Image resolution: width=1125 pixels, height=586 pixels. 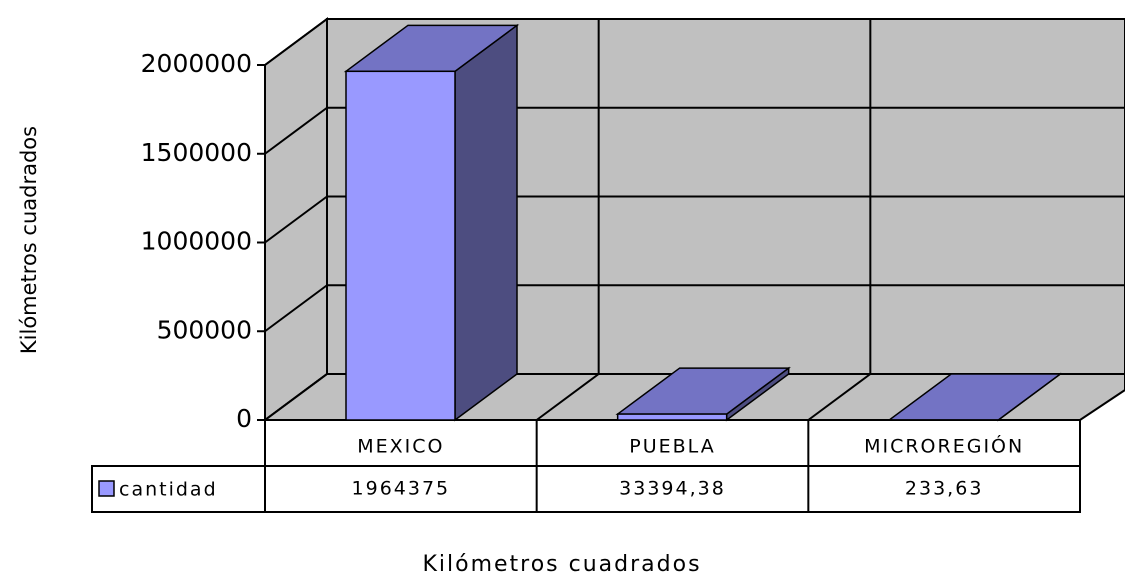 What do you see at coordinates (400, 447) in the screenshot?
I see `category-label: MEXICO` at bounding box center [400, 447].